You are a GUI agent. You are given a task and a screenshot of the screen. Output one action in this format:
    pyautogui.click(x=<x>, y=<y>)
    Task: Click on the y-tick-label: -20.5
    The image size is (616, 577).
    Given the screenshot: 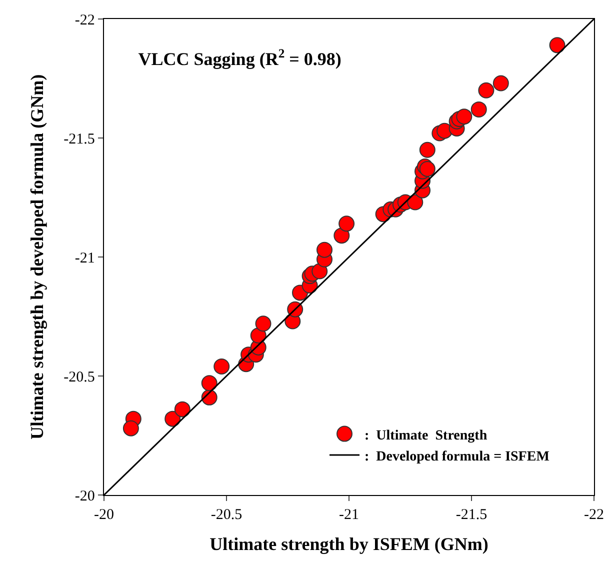 What is the action you would take?
    pyautogui.click(x=79, y=377)
    